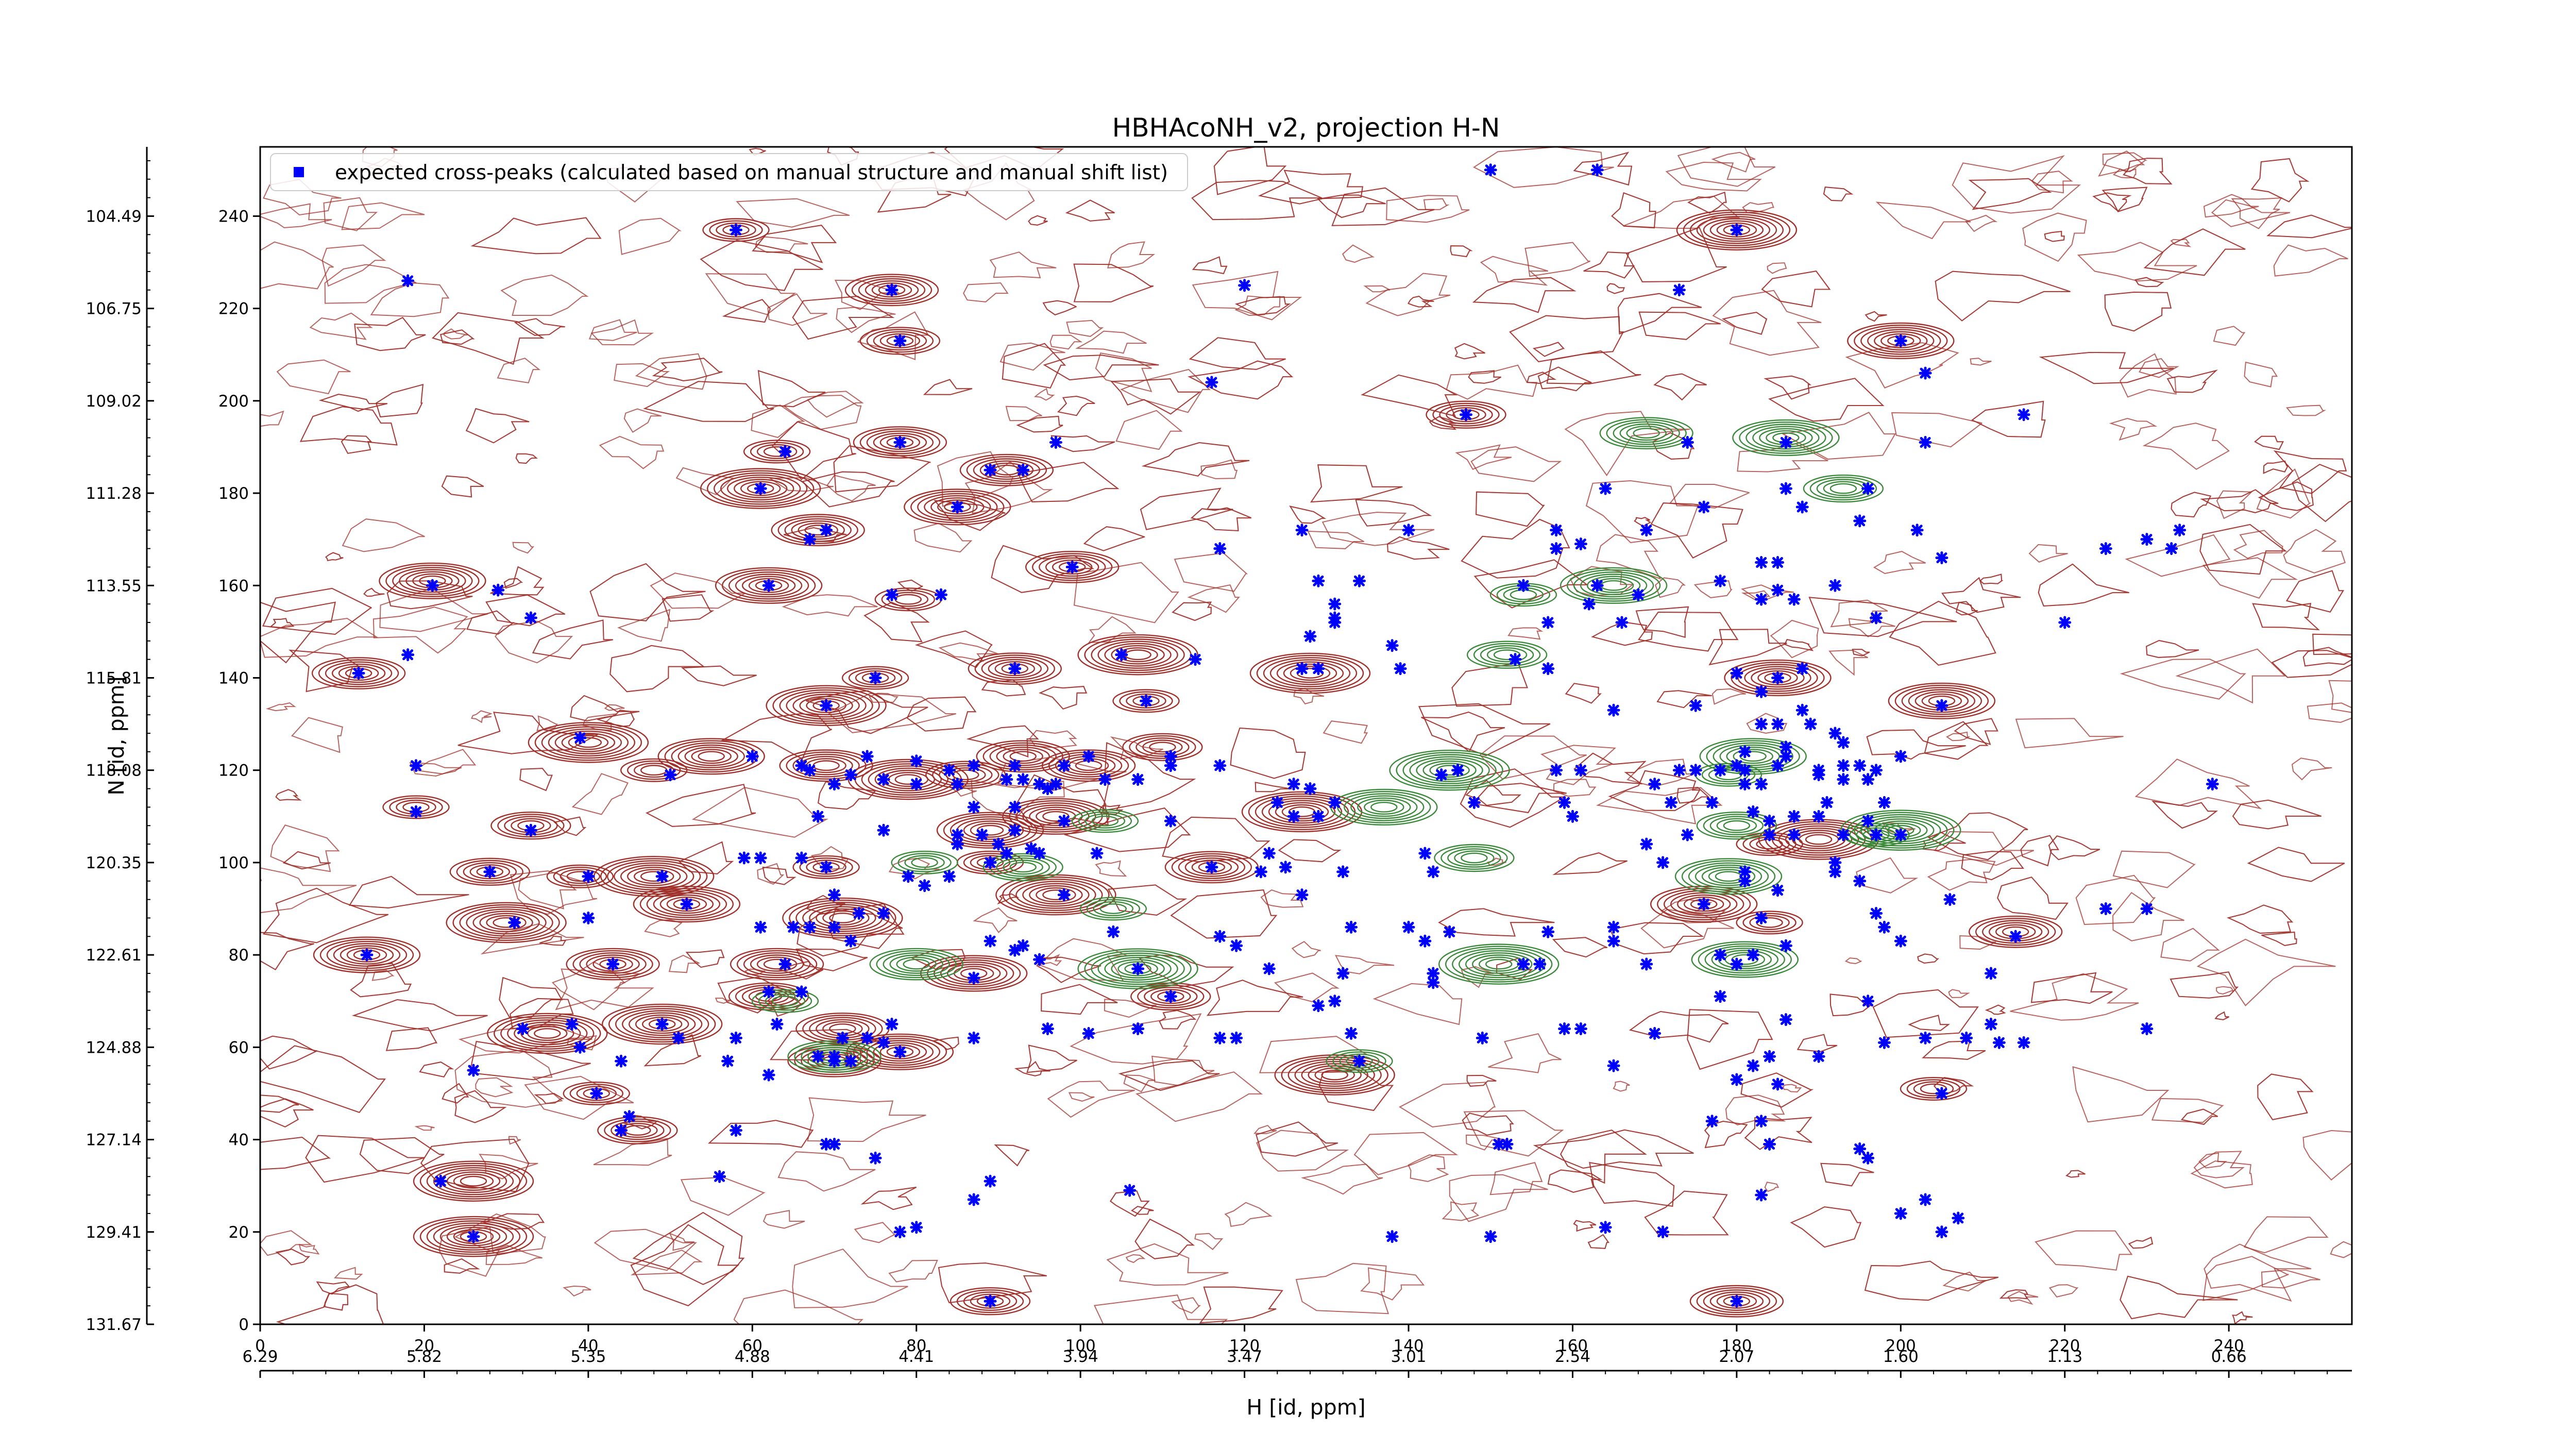  What do you see at coordinates (114, 309) in the screenshot?
I see `y-ppm-tick-label: 106.75` at bounding box center [114, 309].